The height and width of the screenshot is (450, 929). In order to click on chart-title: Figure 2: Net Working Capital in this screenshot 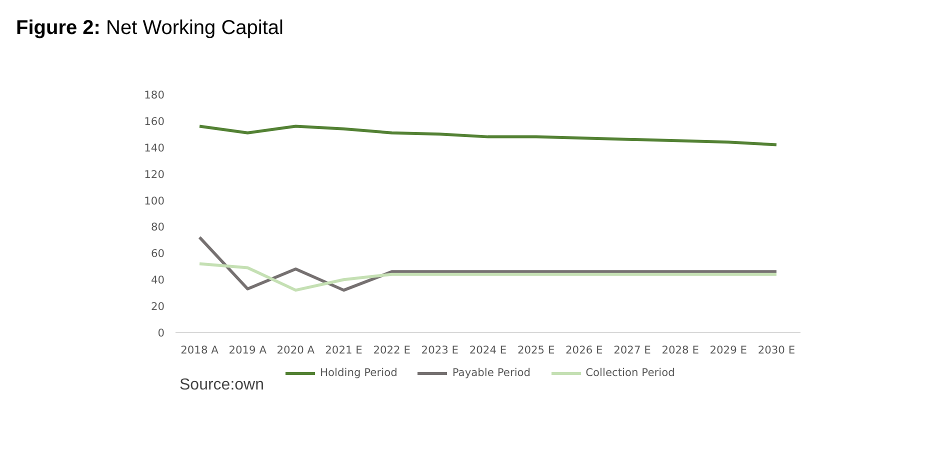, I will do `click(150, 28)`.